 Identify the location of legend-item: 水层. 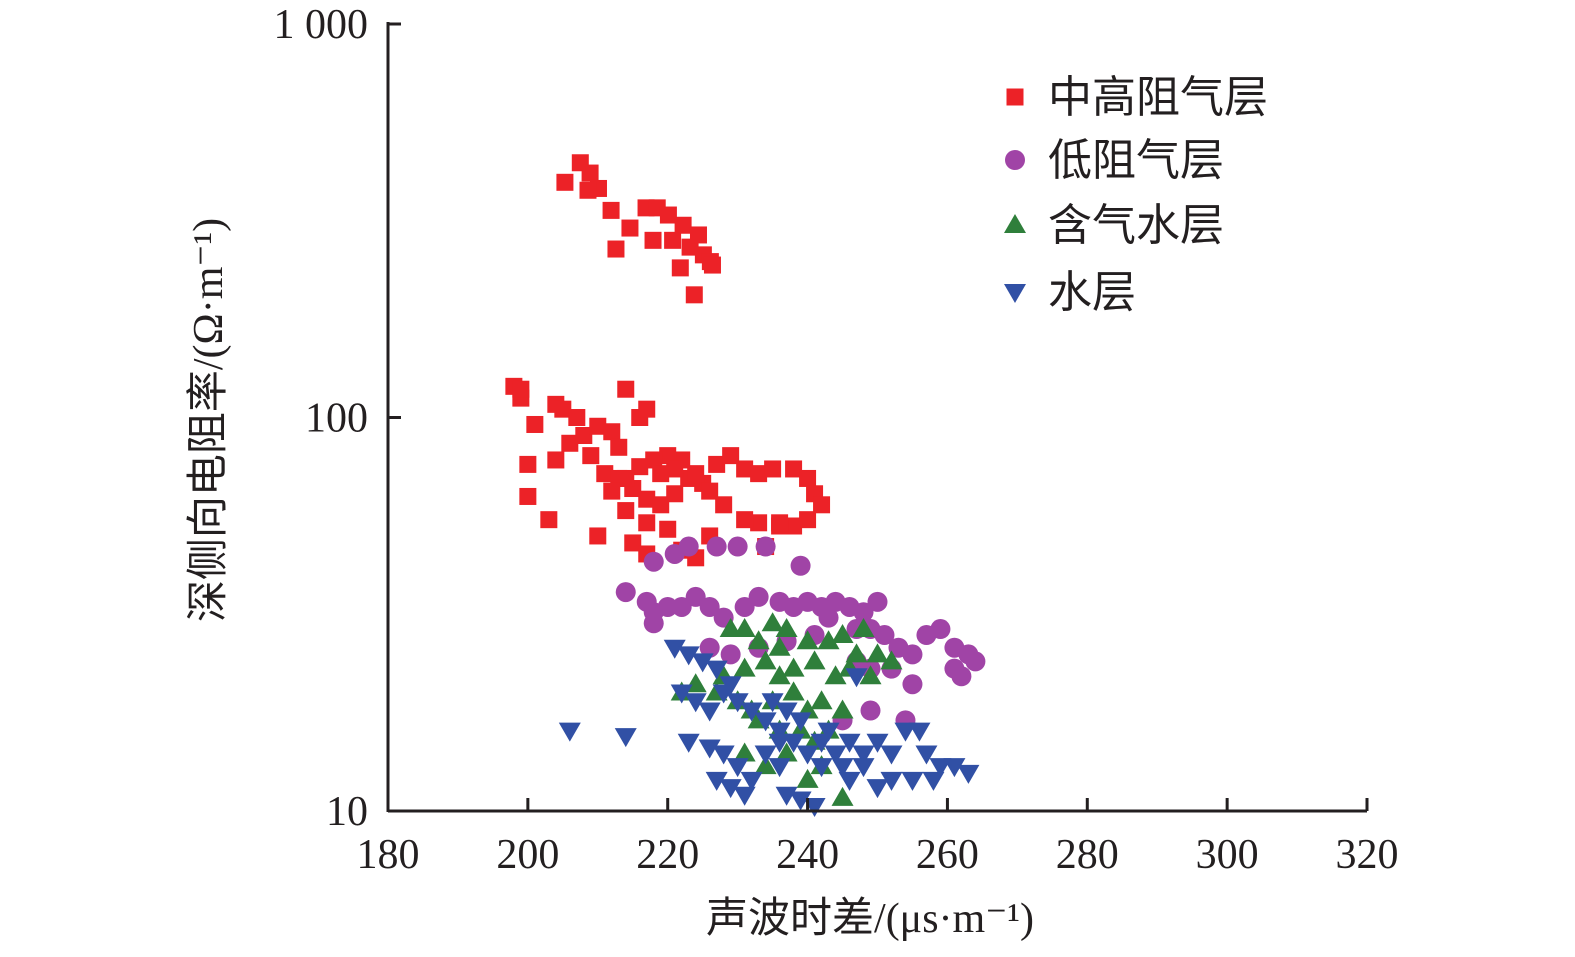
(1070, 292).